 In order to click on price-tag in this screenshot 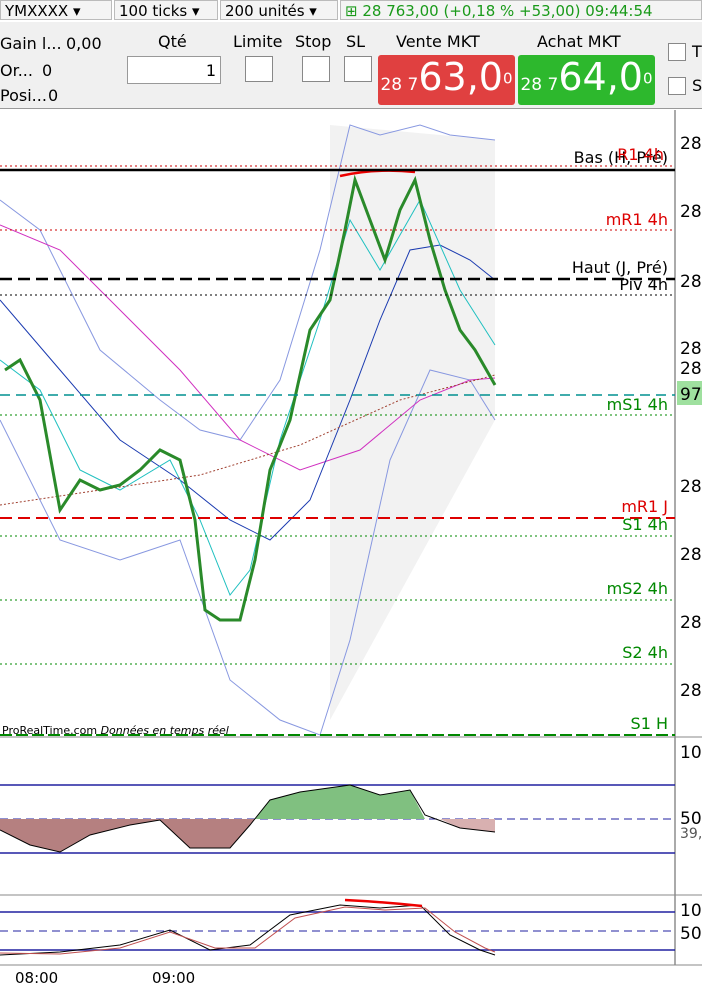, I will do `click(689, 393)`.